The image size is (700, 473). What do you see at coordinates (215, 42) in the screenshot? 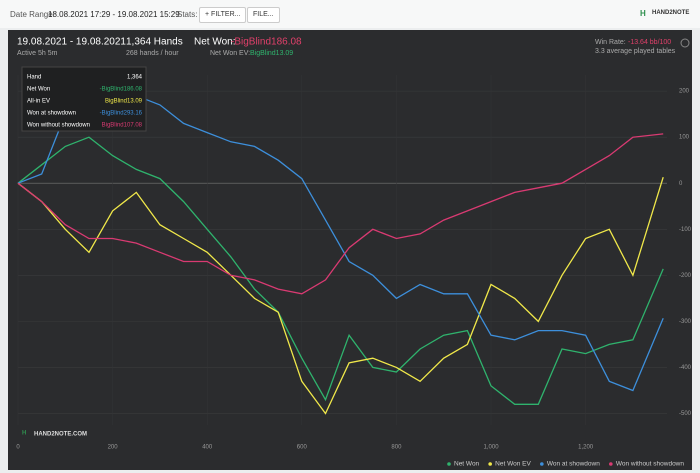
I see `net-won-label: Net Won:` at bounding box center [215, 42].